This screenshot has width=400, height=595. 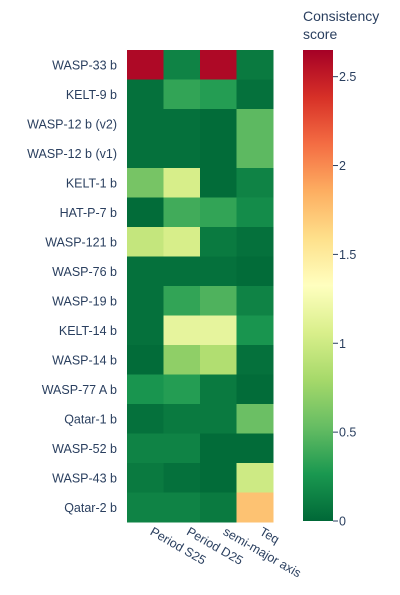 What do you see at coordinates (79, 390) in the screenshot?
I see `y-tick-label: WASP-77 A b` at bounding box center [79, 390].